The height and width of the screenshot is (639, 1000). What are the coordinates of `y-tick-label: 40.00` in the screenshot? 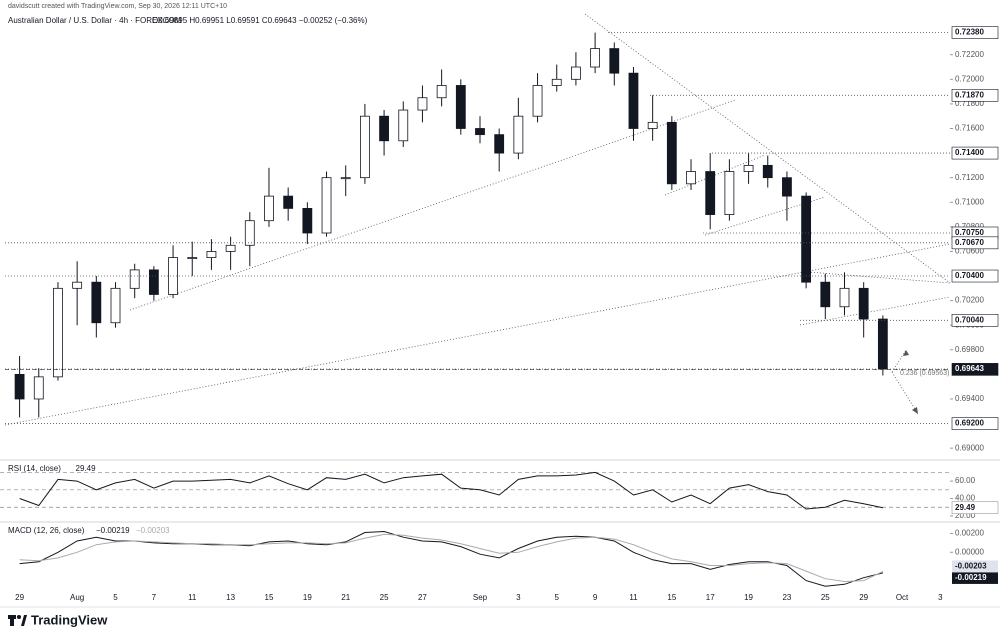 It's located at (965, 498).